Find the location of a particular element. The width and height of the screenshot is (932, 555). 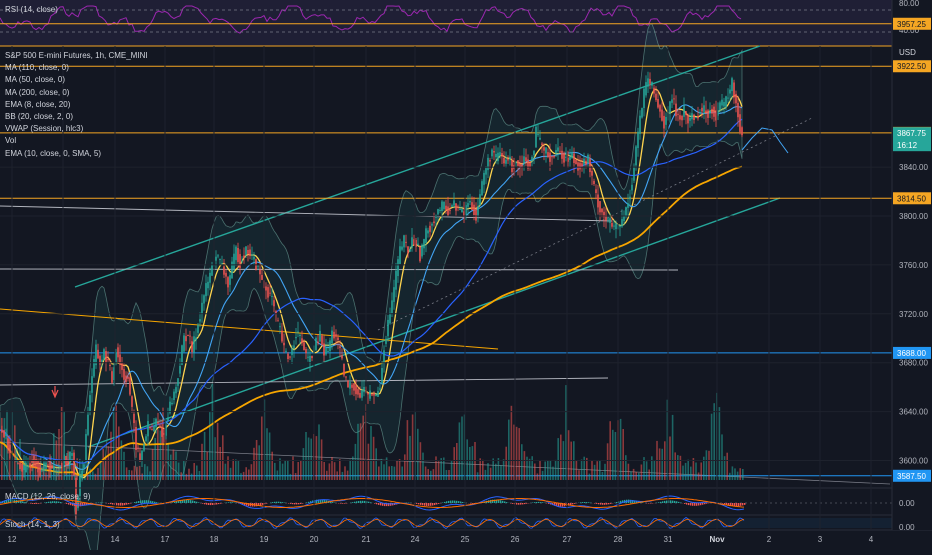

rsi-label: RSI (14, close) is located at coordinates (31, 9).